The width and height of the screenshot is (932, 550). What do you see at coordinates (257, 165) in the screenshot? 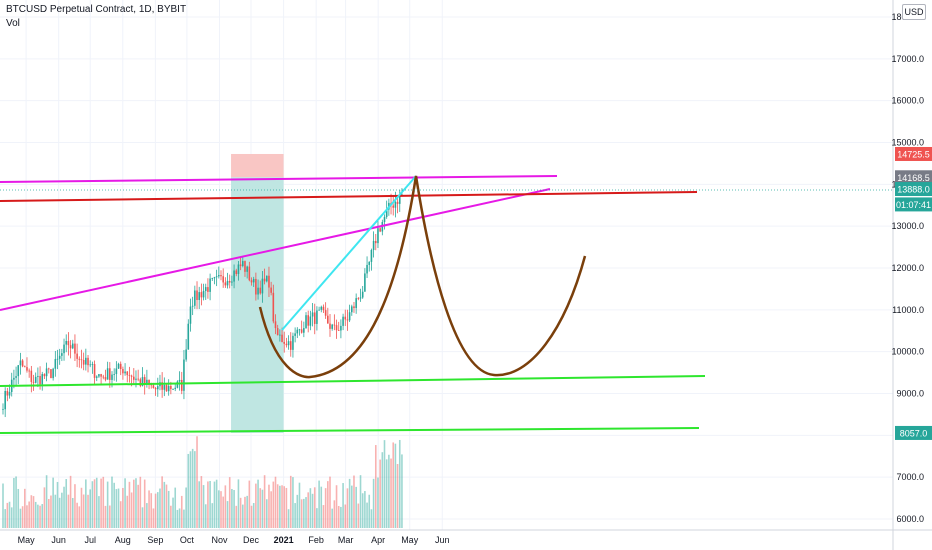
I see `stop-loss-zone` at bounding box center [257, 165].